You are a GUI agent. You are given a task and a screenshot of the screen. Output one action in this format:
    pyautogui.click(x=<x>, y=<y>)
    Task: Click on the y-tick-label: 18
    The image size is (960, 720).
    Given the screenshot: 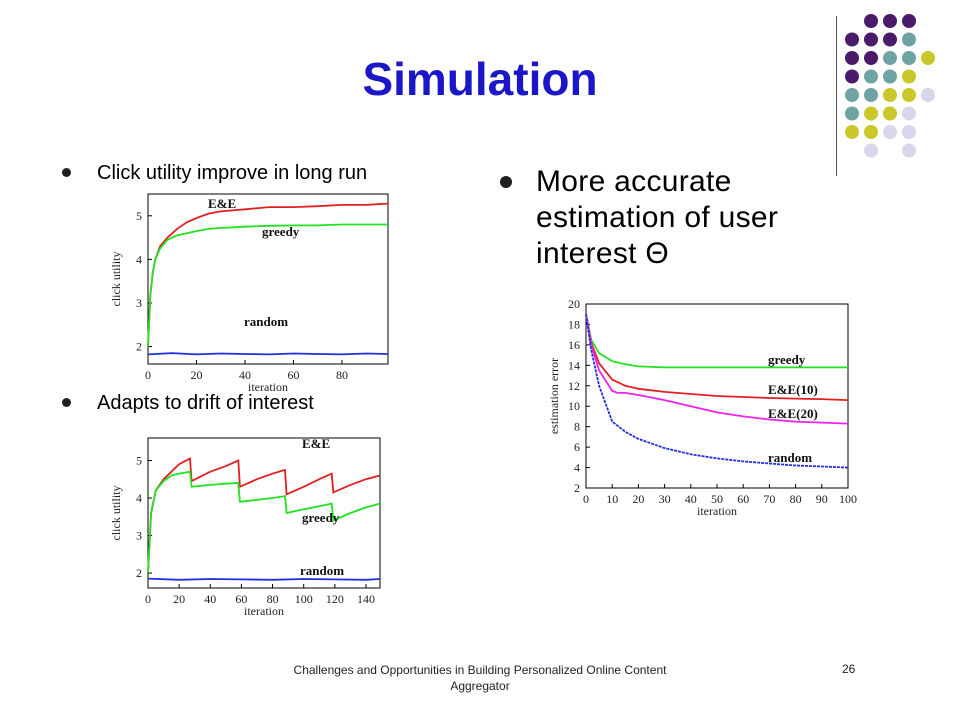 What is the action you would take?
    pyautogui.click(x=574, y=324)
    